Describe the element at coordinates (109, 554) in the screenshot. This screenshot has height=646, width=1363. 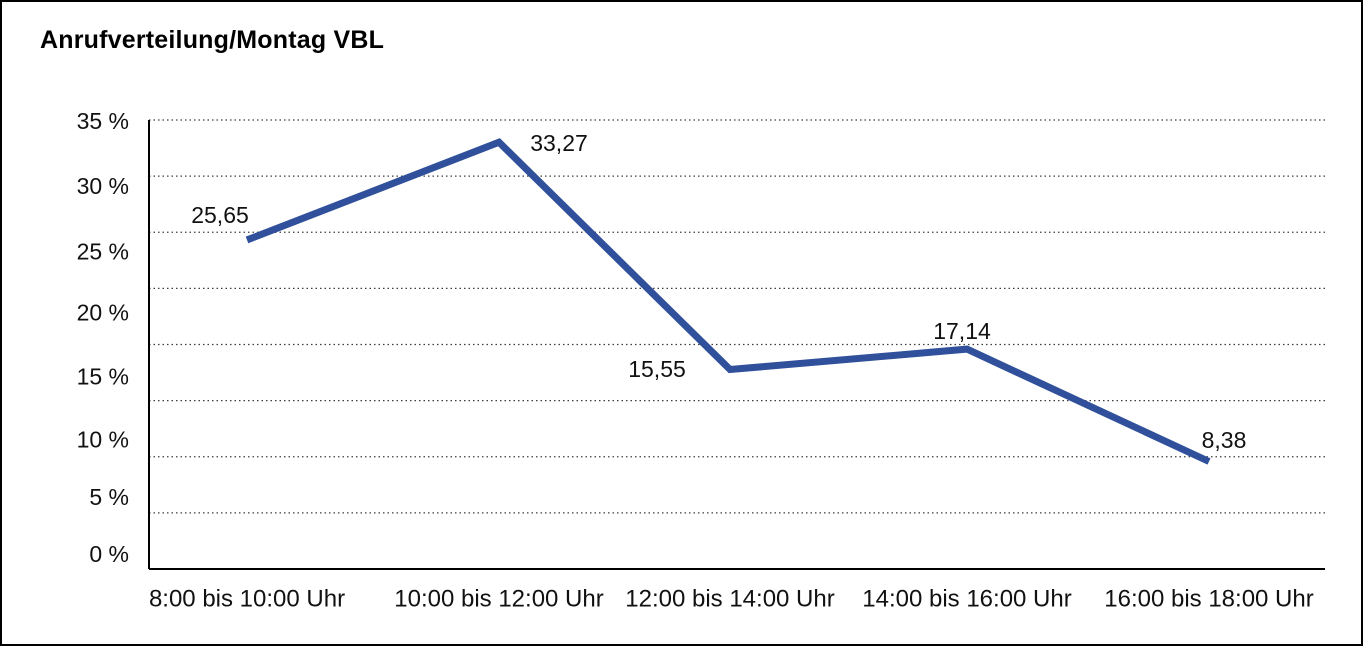
I see `y-tick-label: 0 %` at that location.